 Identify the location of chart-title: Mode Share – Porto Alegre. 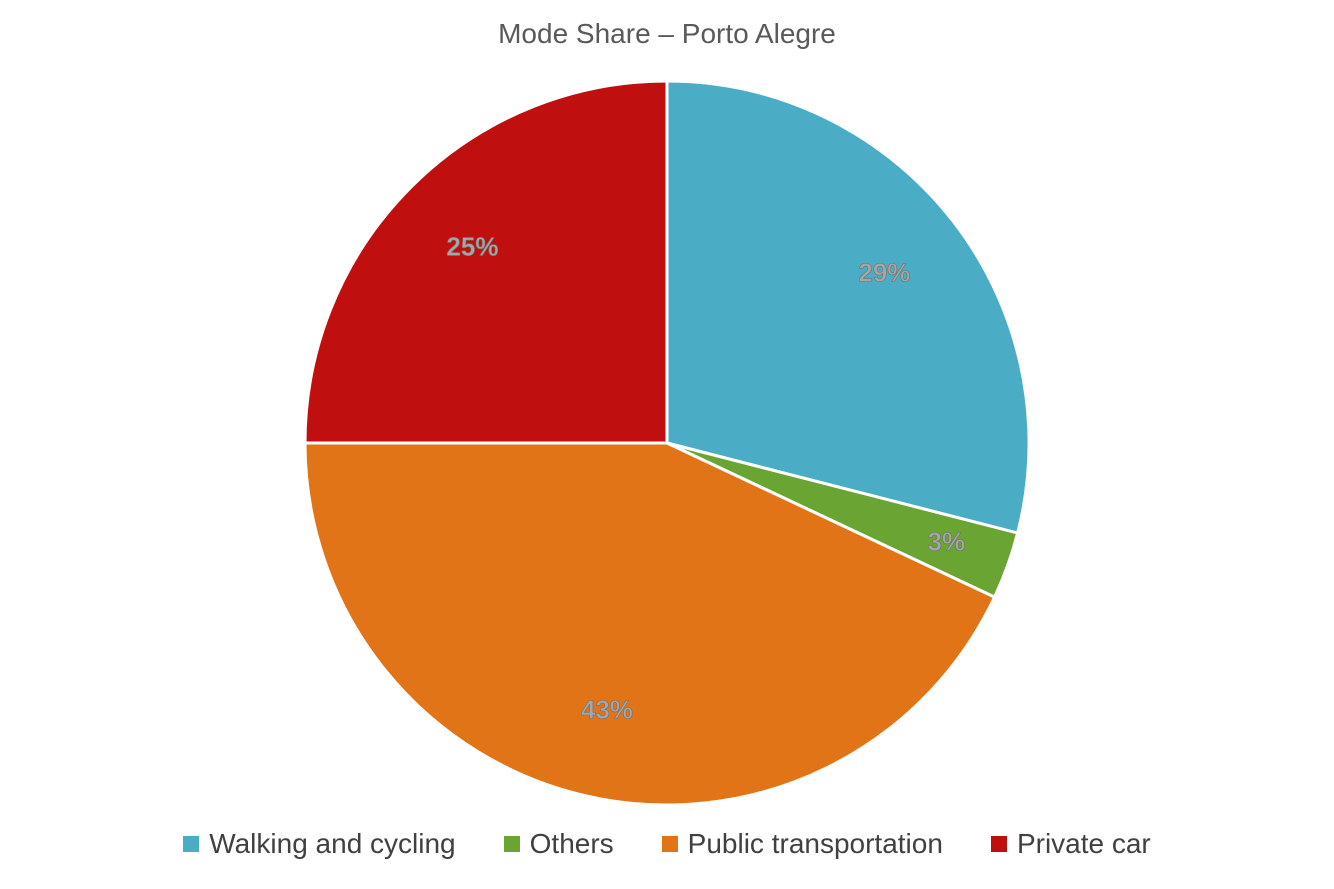
(667, 33).